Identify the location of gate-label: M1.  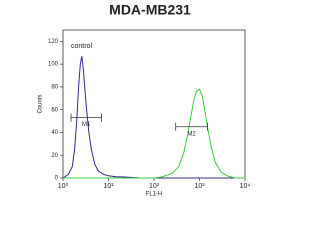
(86, 125).